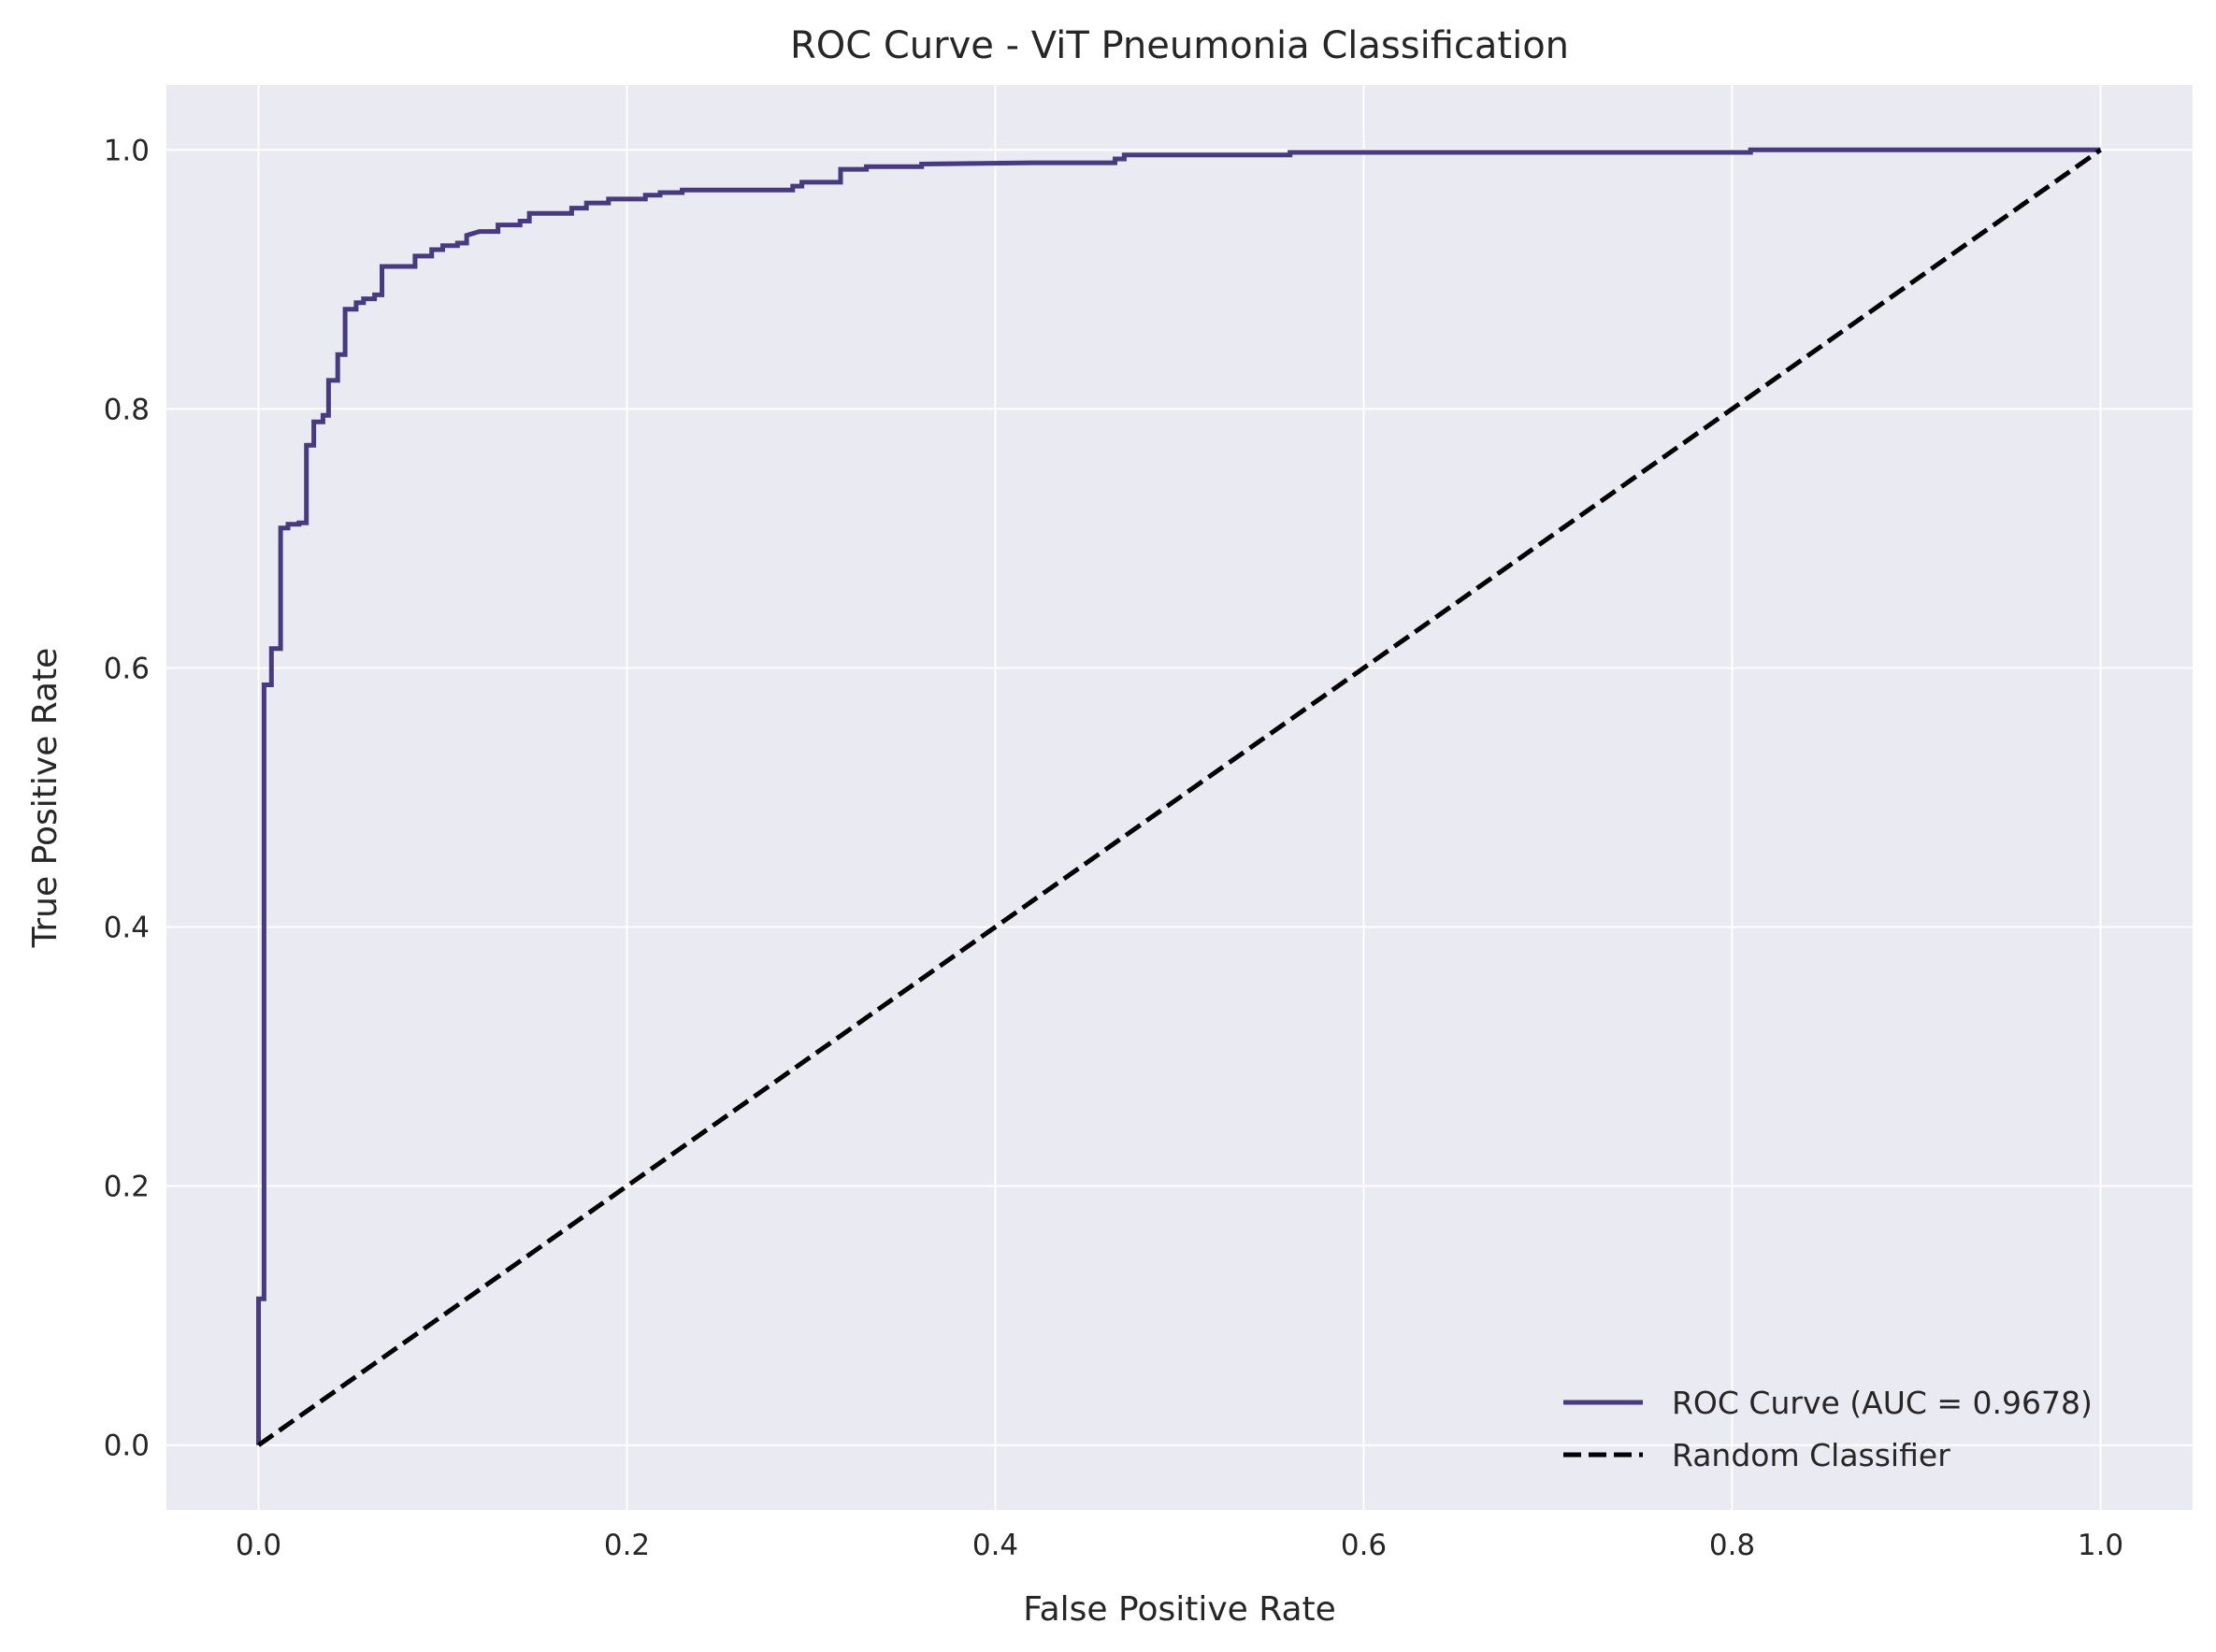 The width and height of the screenshot is (2216, 1652). What do you see at coordinates (1180, 1609) in the screenshot?
I see `x-axis-label: False Positive Rate` at bounding box center [1180, 1609].